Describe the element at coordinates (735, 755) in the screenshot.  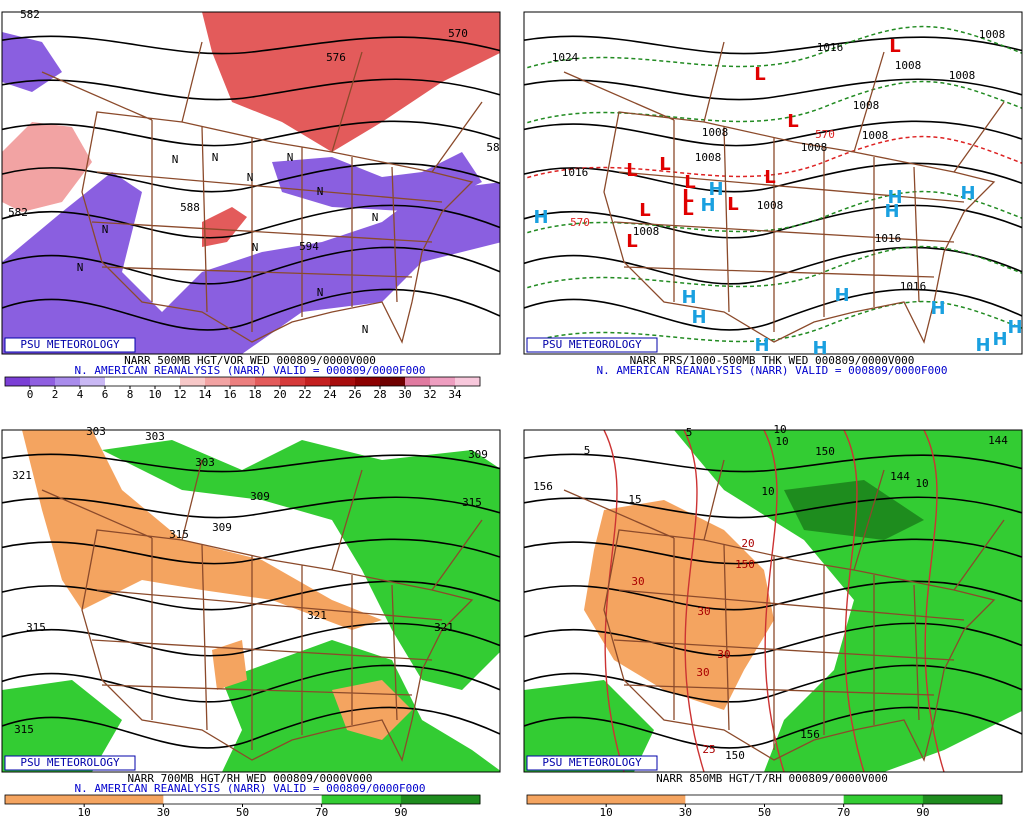
I see `contour-label: 150` at that location.